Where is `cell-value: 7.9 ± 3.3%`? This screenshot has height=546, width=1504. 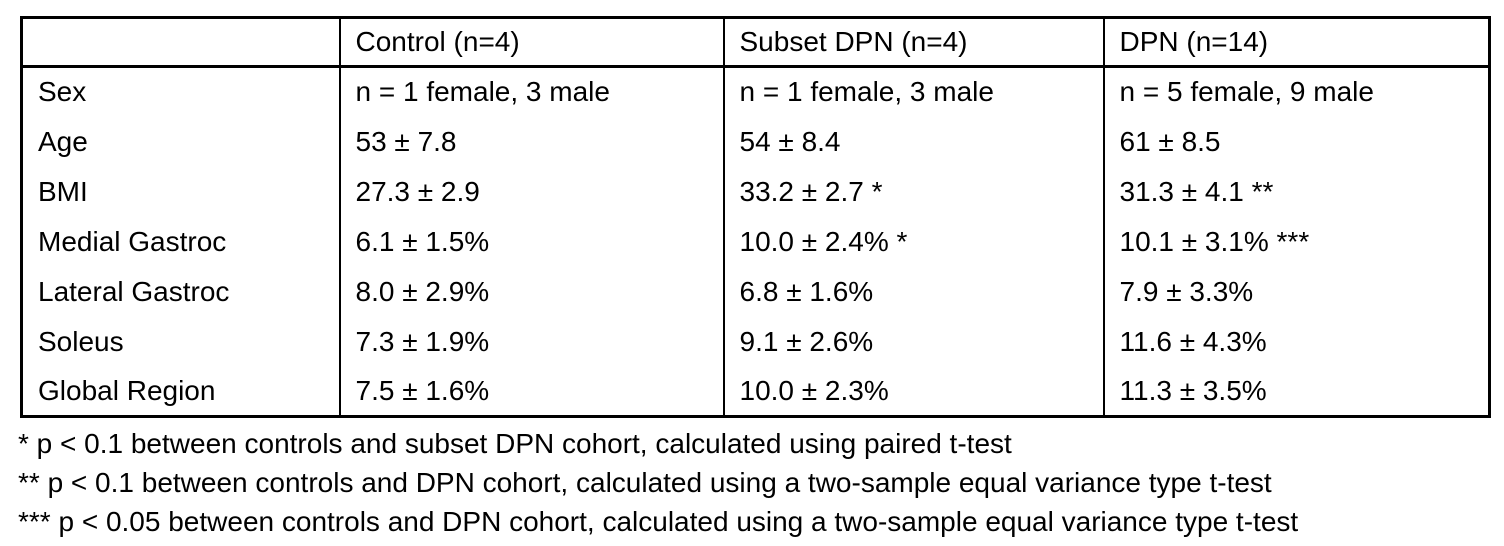
cell-value: 7.9 ± 3.3% is located at coordinates (1296, 291).